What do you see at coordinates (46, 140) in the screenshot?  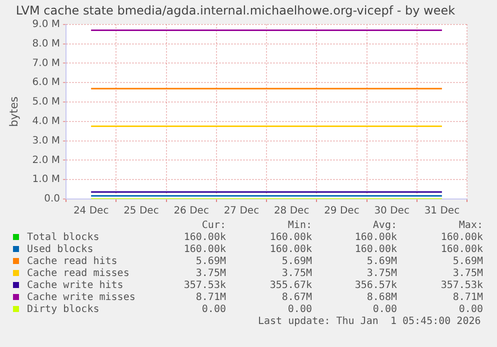 I see `y-tick-label: 3.0 M` at bounding box center [46, 140].